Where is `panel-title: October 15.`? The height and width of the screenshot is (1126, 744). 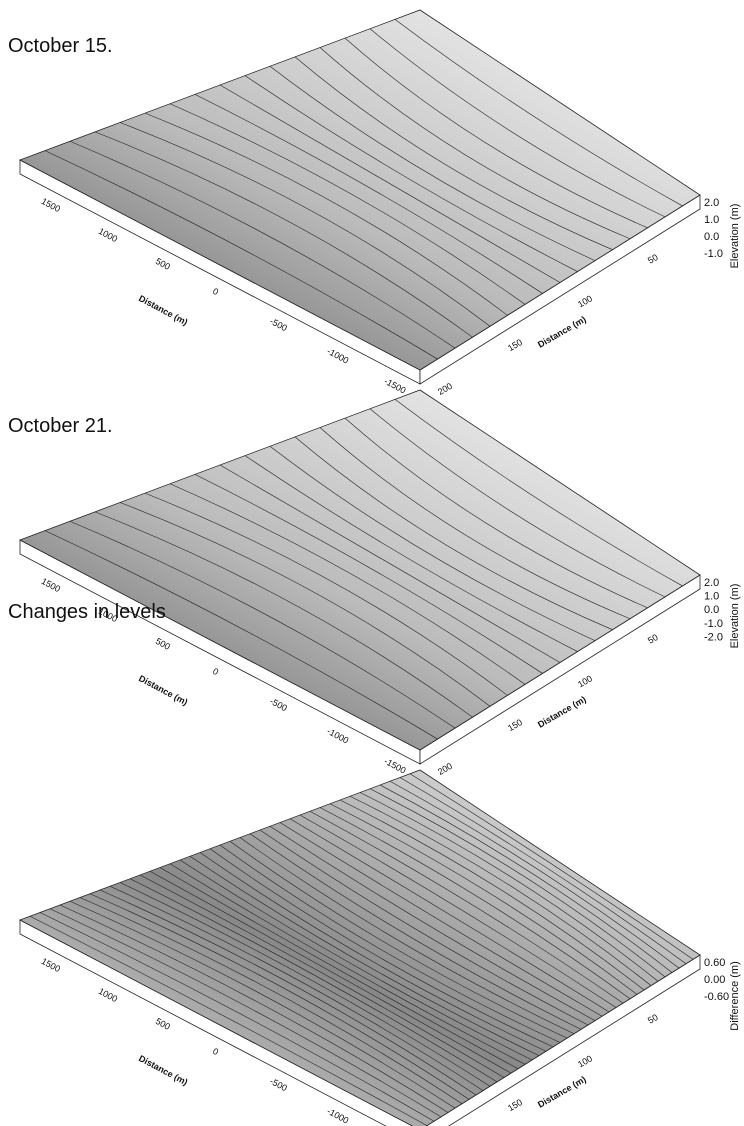 panel-title: October 15. is located at coordinates (60, 46).